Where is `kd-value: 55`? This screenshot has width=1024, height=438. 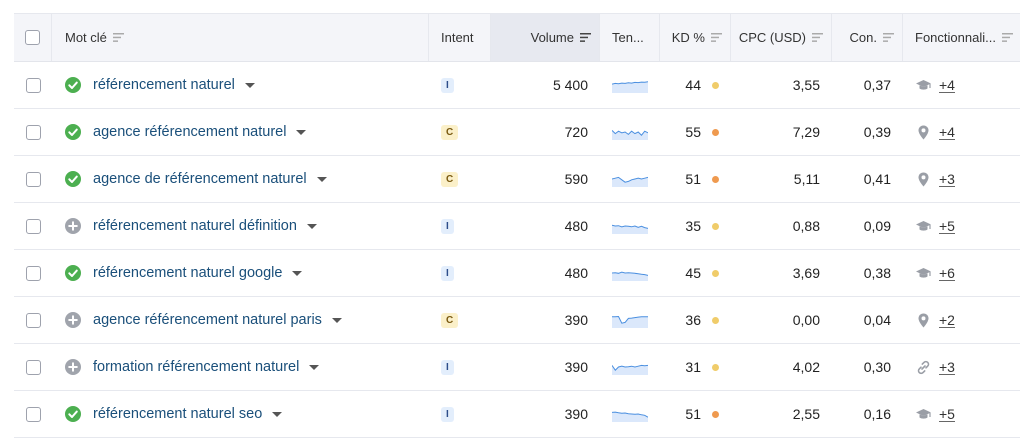 kd-value: 55 is located at coordinates (693, 132).